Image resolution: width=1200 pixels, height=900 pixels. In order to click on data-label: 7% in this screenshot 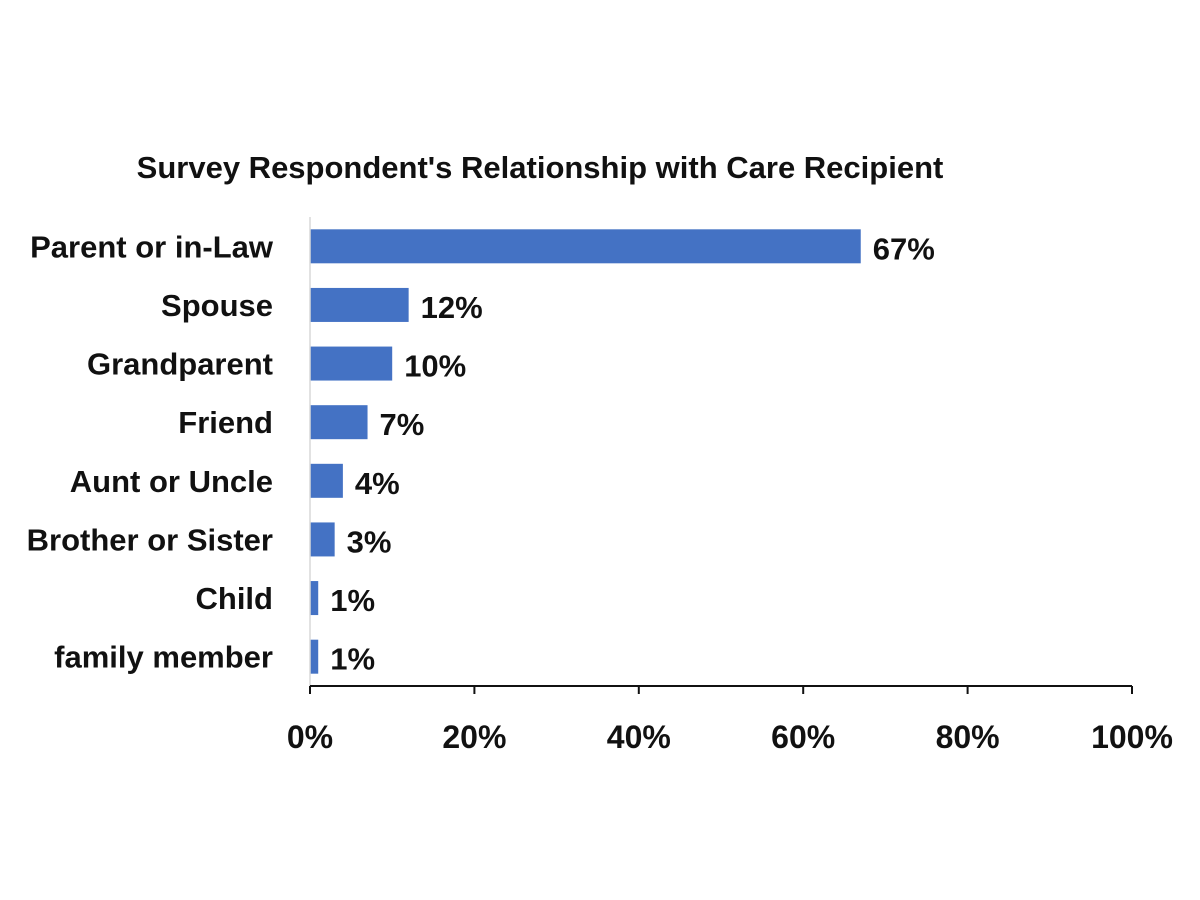, I will do `click(402, 424)`.